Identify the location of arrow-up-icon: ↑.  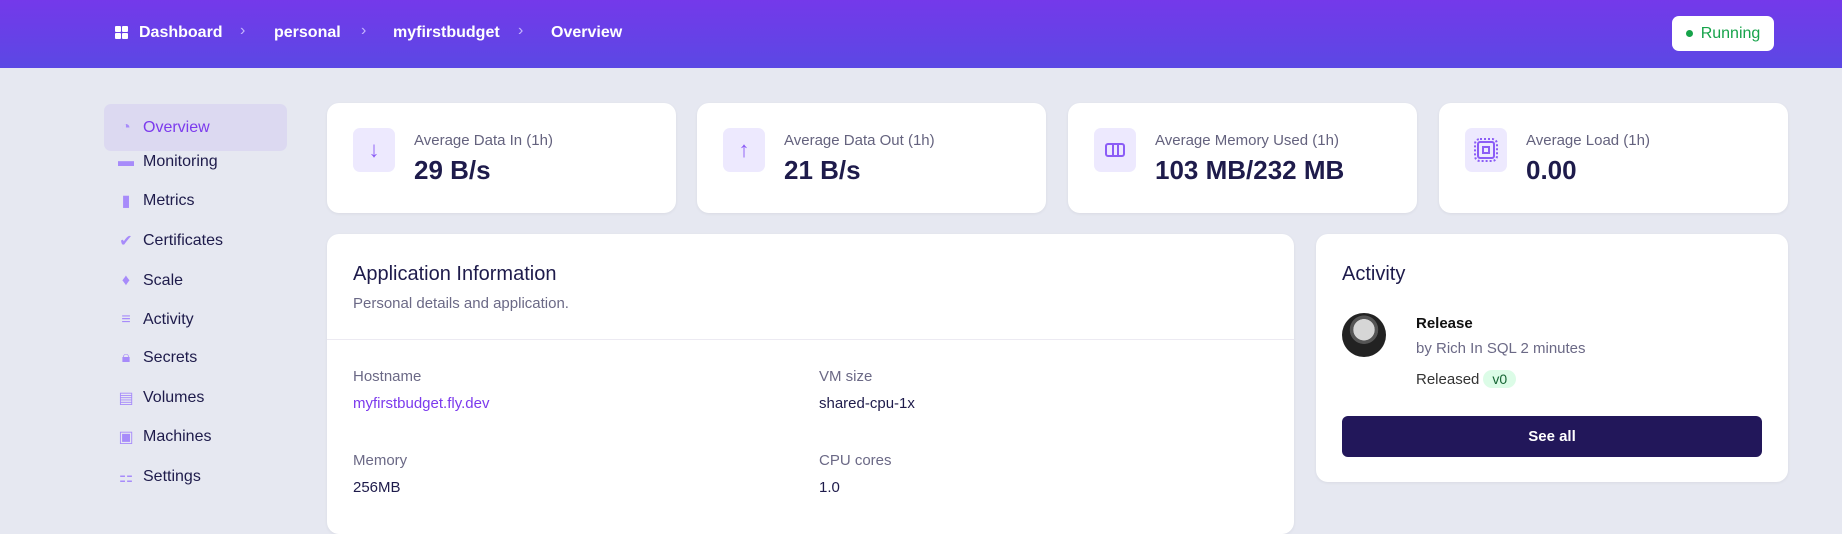
(744, 150).